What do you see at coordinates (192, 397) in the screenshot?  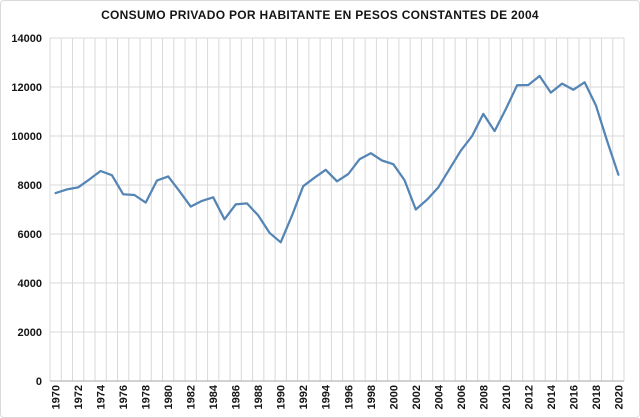 I see `x-tick-label: 1982` at bounding box center [192, 397].